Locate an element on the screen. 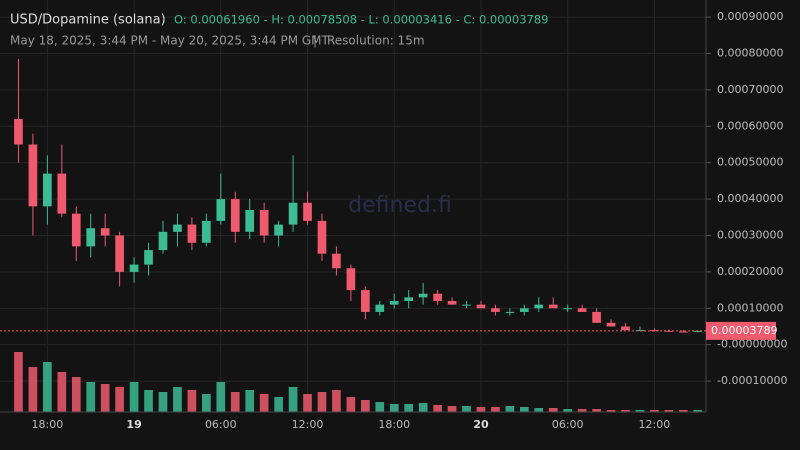 The image size is (800, 450). y-tick-label: 0.00020000 is located at coordinates (750, 271).